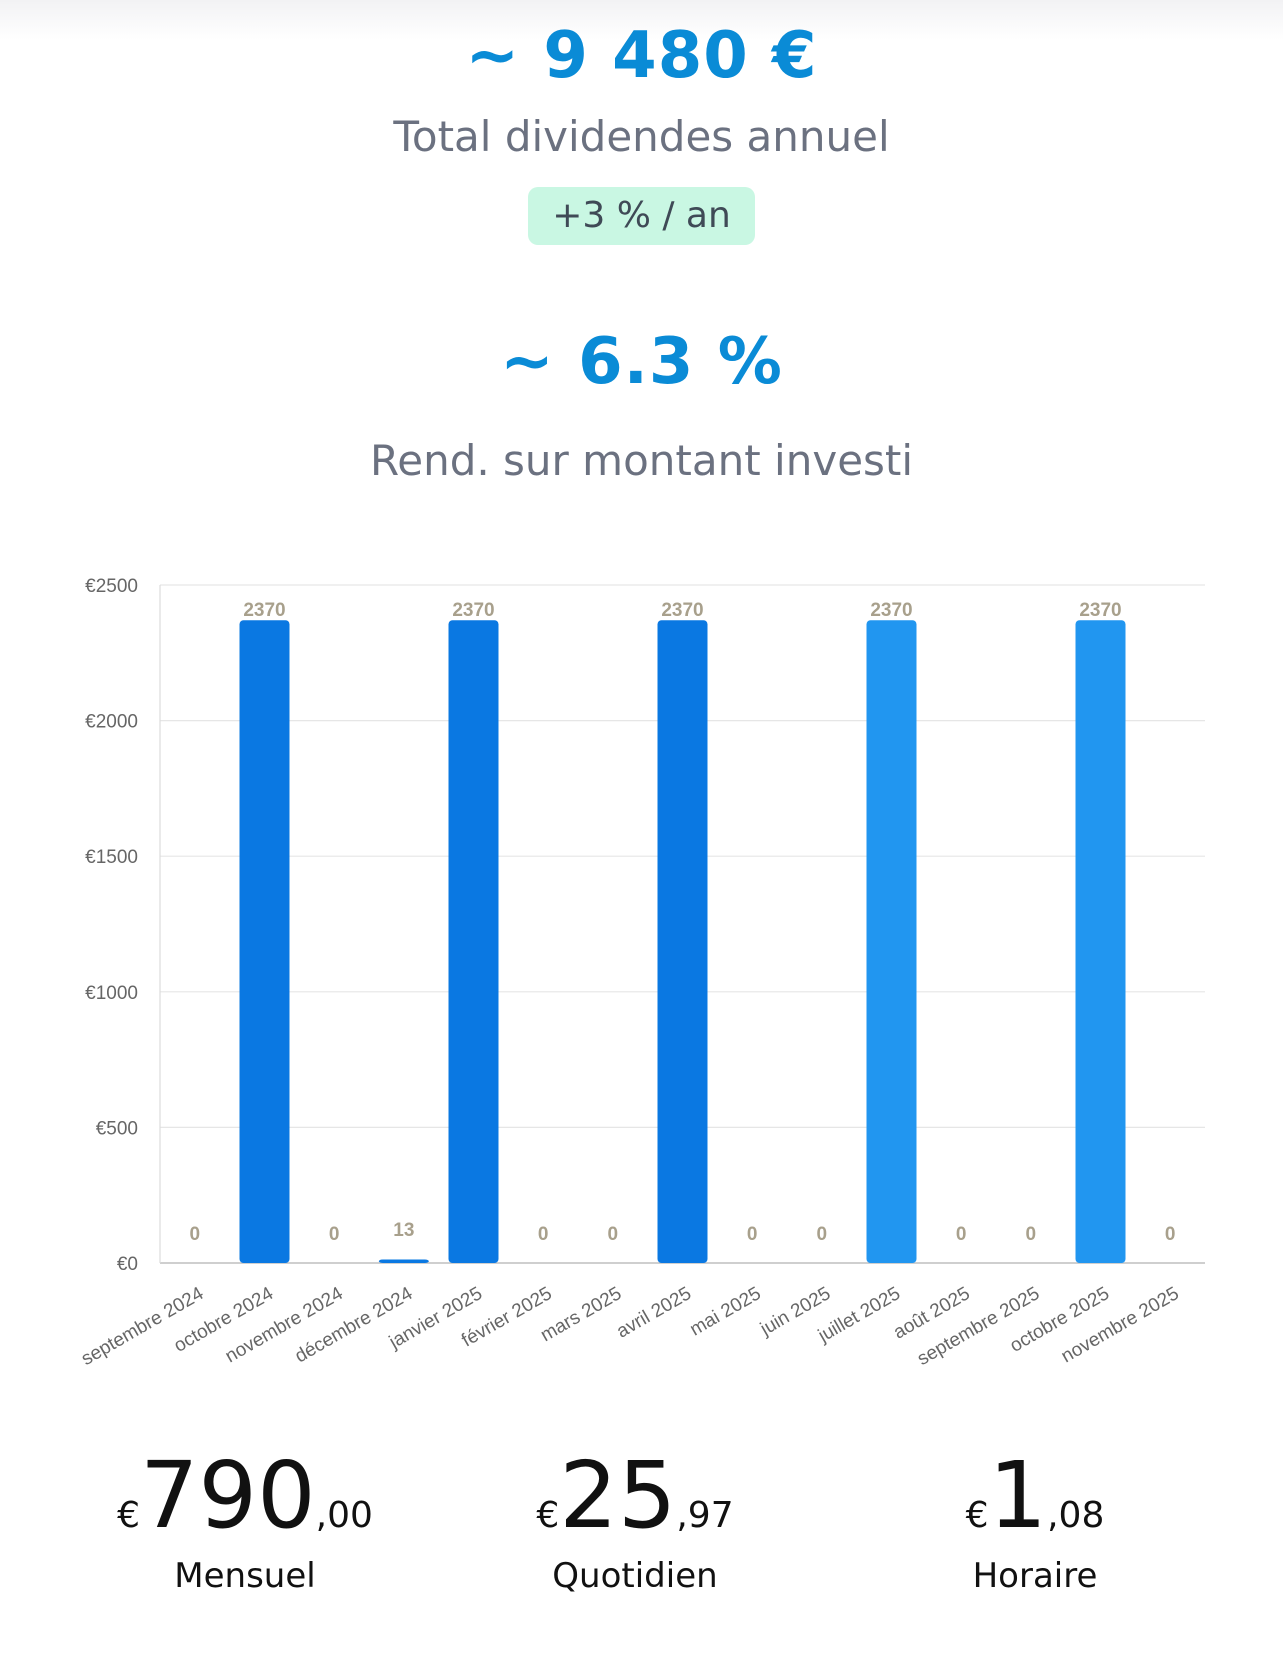 This screenshot has height=1659, width=1283. I want to click on stat-hourly-value: €1,08, so click(1035, 1496).